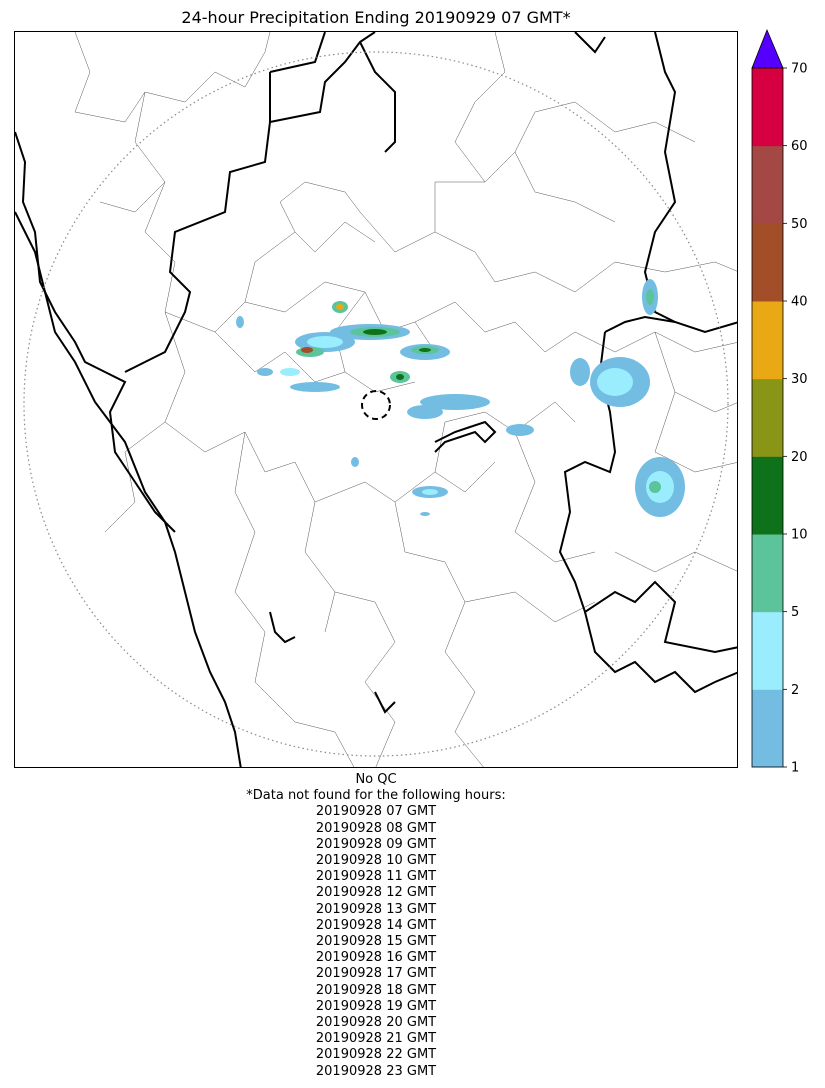 The width and height of the screenshot is (825, 1088). I want to click on missing-hour-item: 20190928 21 GMT, so click(376, 1039).